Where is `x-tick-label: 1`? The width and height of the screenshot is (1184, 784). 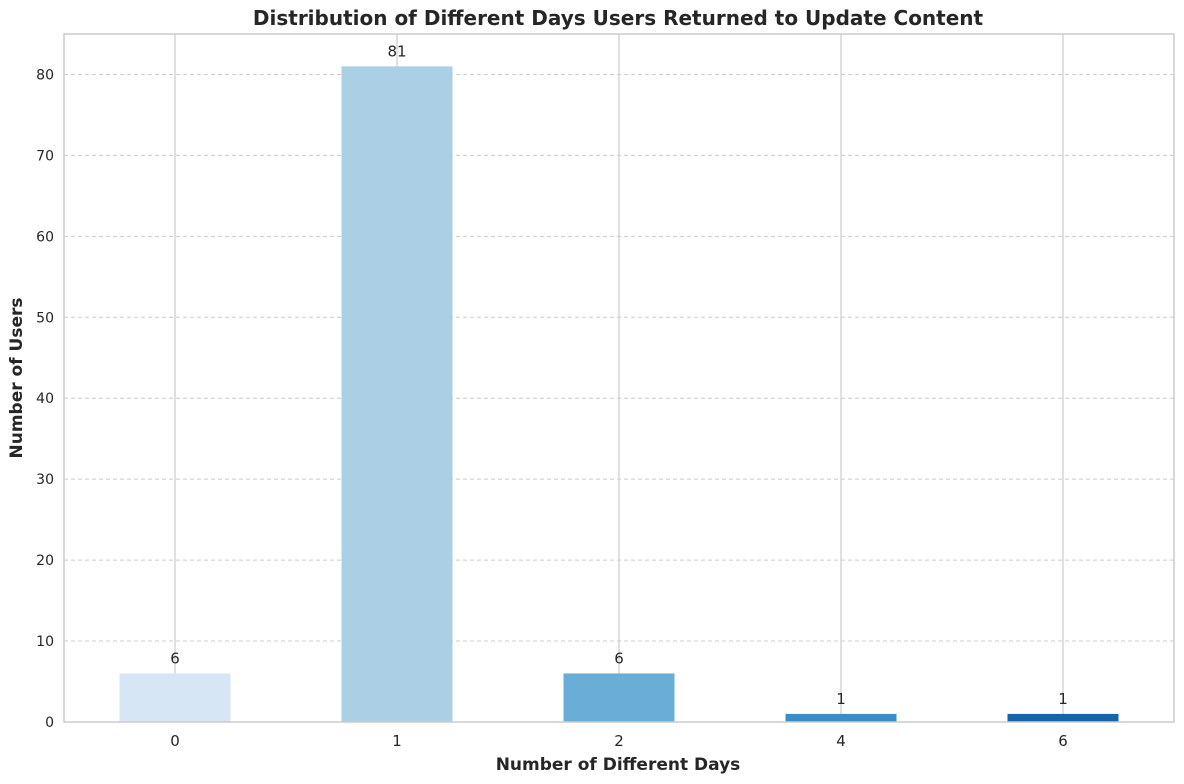 x-tick-label: 1 is located at coordinates (397, 741).